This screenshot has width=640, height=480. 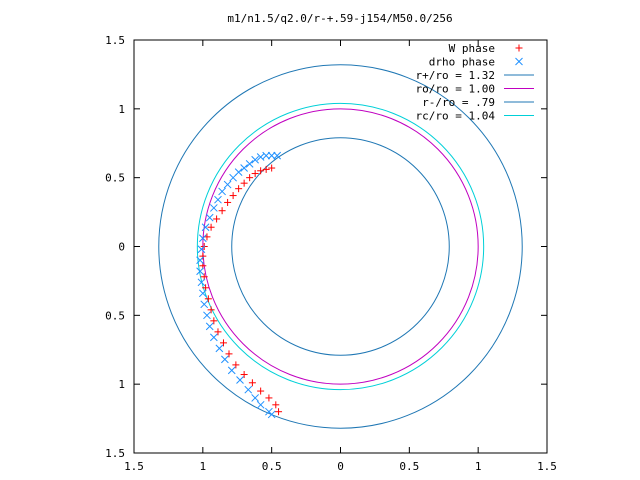 What do you see at coordinates (121, 384) in the screenshot?
I see `y-tick-label-1: 1` at bounding box center [121, 384].